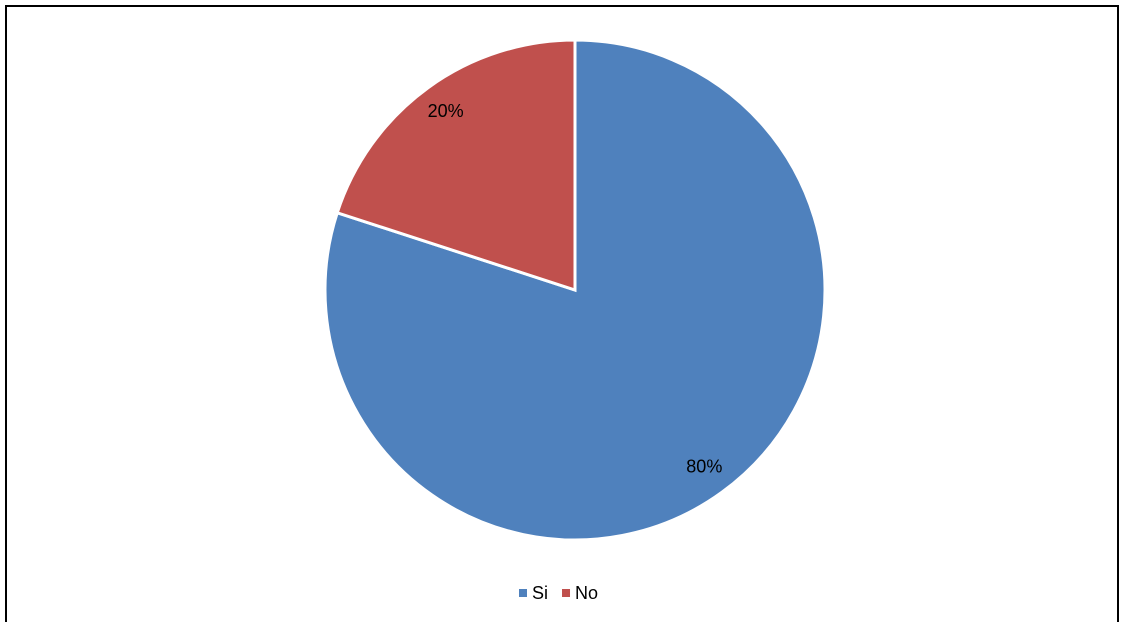 The image size is (1125, 622). Describe the element at coordinates (540, 593) in the screenshot. I see `legend-label: Si` at that location.